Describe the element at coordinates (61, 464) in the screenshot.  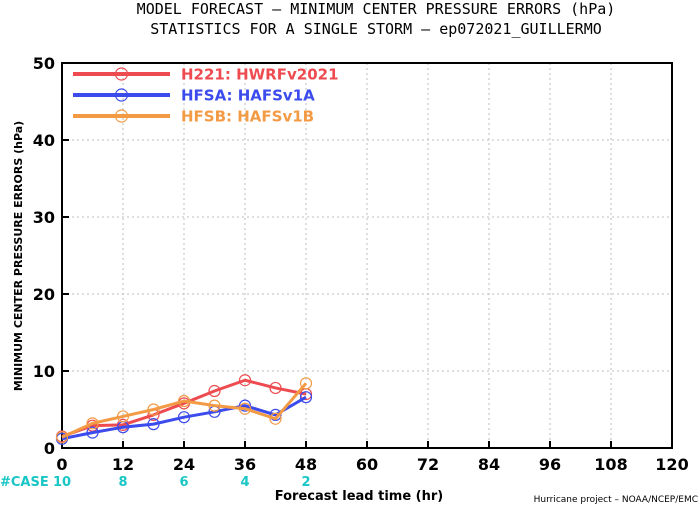
I see `x-tick-label: 0` at that location.